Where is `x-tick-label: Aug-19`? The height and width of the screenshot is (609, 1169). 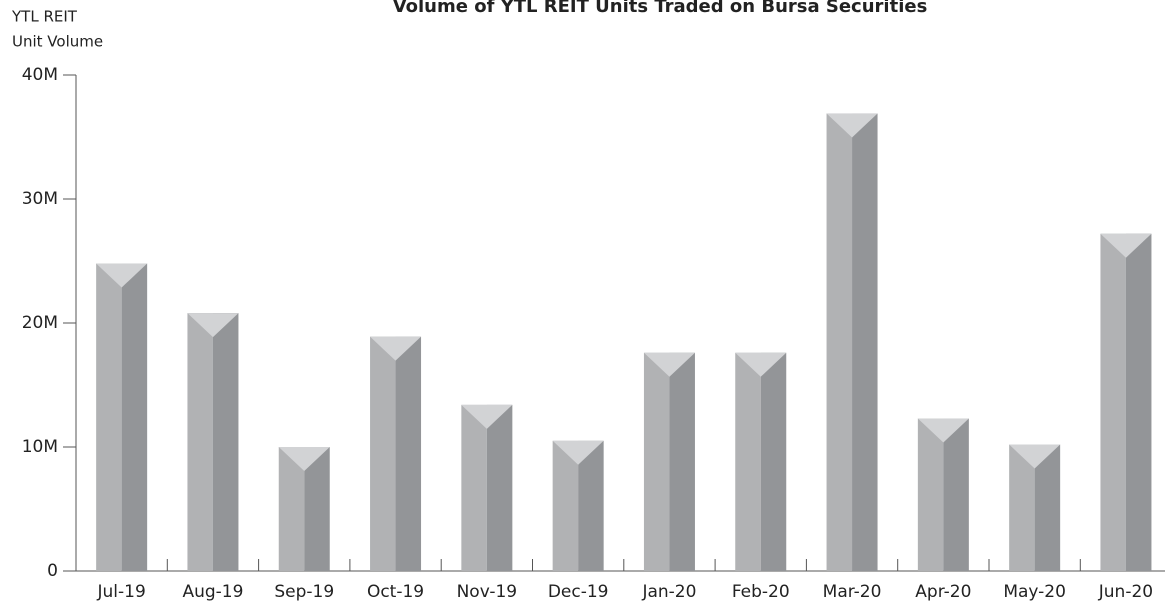
x-tick-label: Aug-19 is located at coordinates (212, 592).